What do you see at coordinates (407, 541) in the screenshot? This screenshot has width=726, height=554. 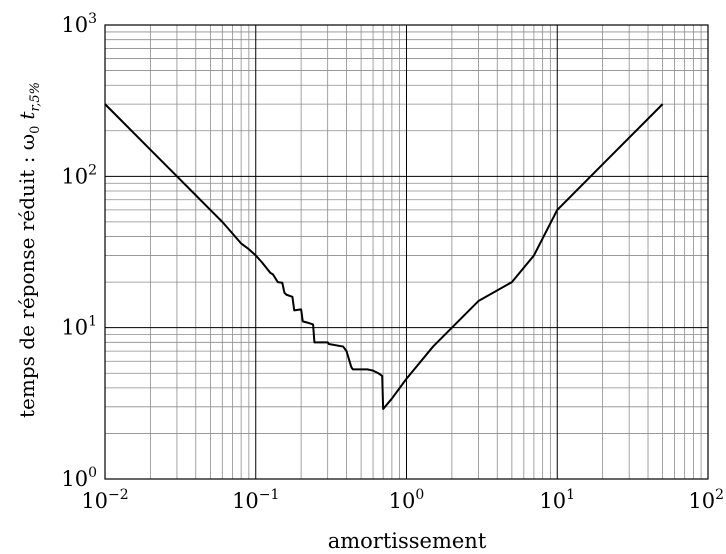 I see `x-axis-label: amortissement` at bounding box center [407, 541].